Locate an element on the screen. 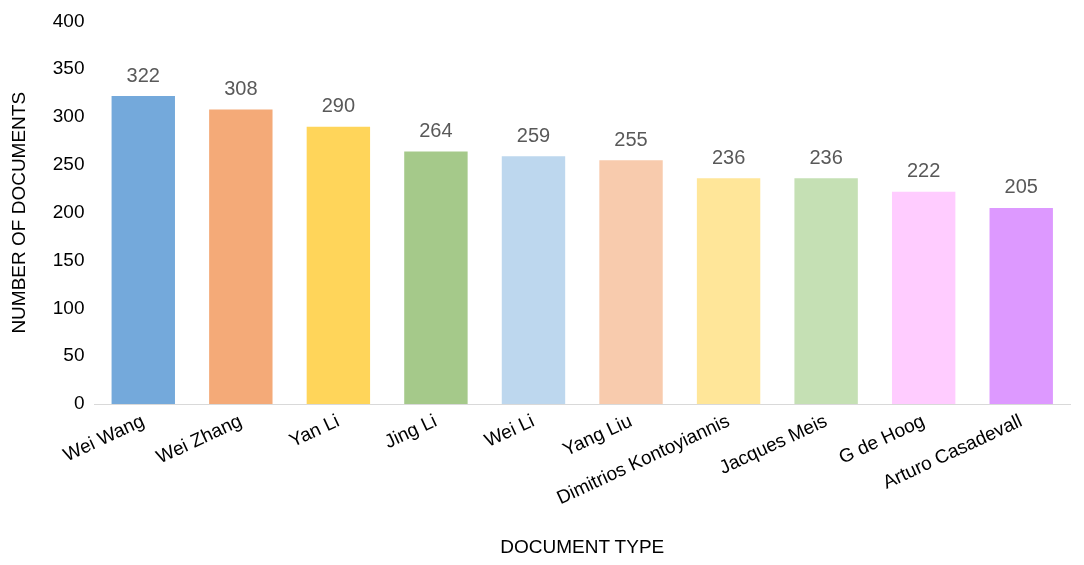  x-axis-title: DOCUMENT TYPE is located at coordinates (582, 546).